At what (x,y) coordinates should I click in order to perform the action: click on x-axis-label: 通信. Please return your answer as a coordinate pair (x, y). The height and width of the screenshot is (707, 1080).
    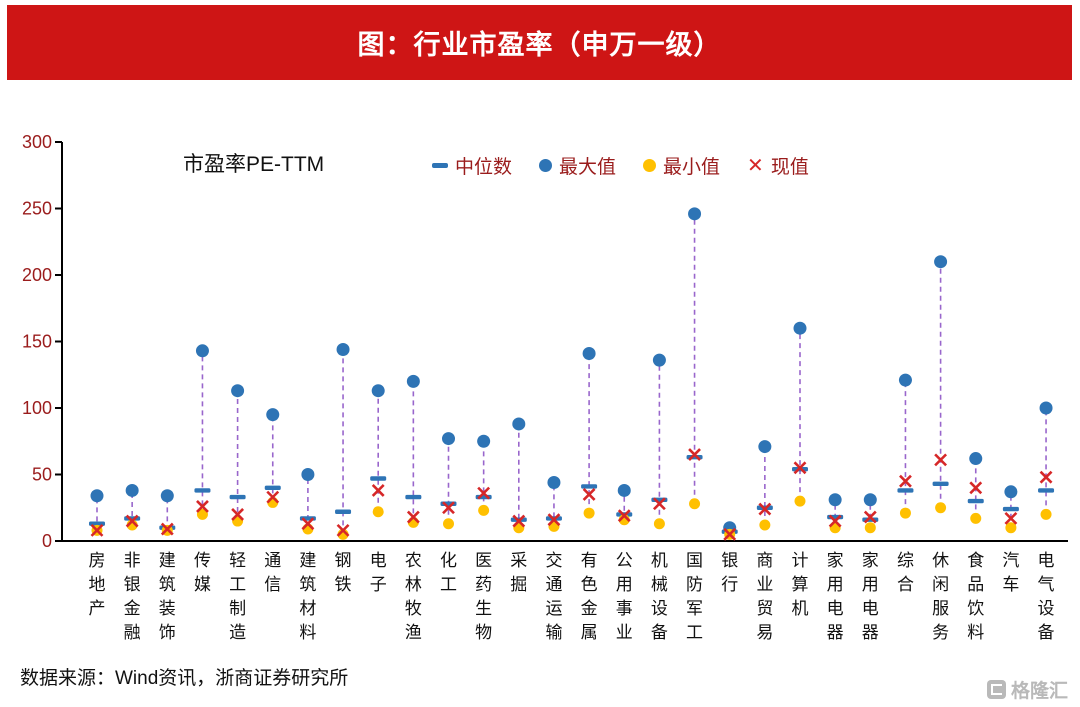
    Looking at the image, I should click on (272, 572).